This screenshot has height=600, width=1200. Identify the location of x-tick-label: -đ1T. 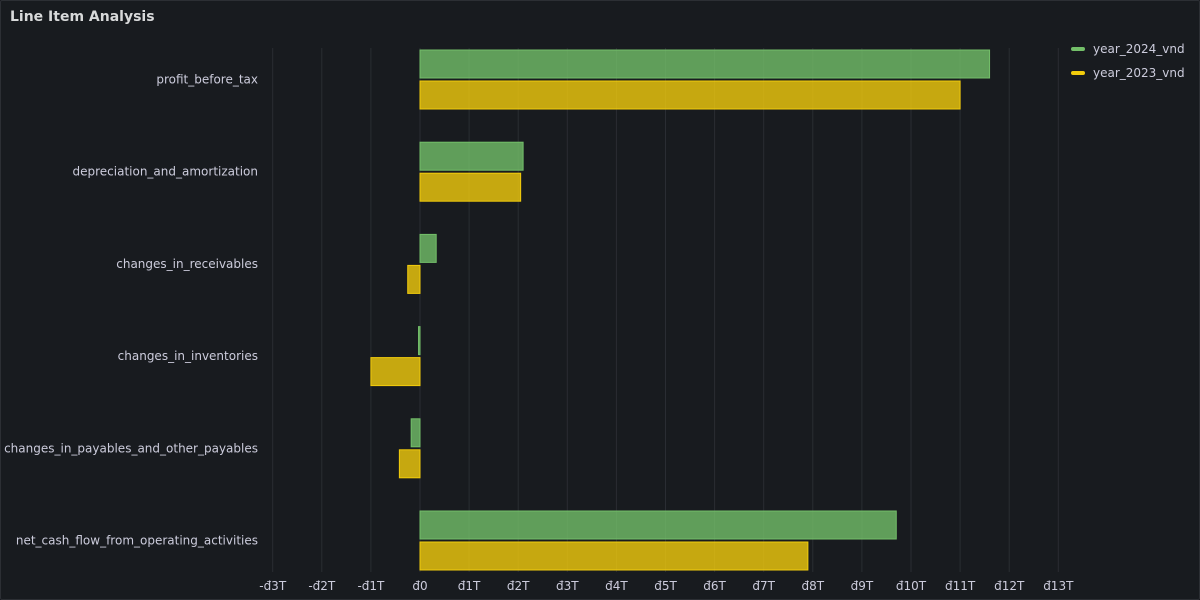
(371, 586).